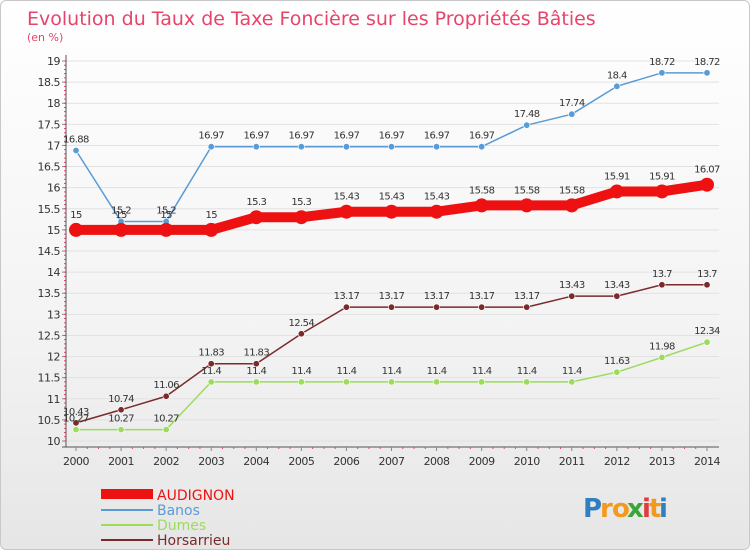  Describe the element at coordinates (45, 37) in the screenshot. I see `chart-subtitle: (en %)` at that location.